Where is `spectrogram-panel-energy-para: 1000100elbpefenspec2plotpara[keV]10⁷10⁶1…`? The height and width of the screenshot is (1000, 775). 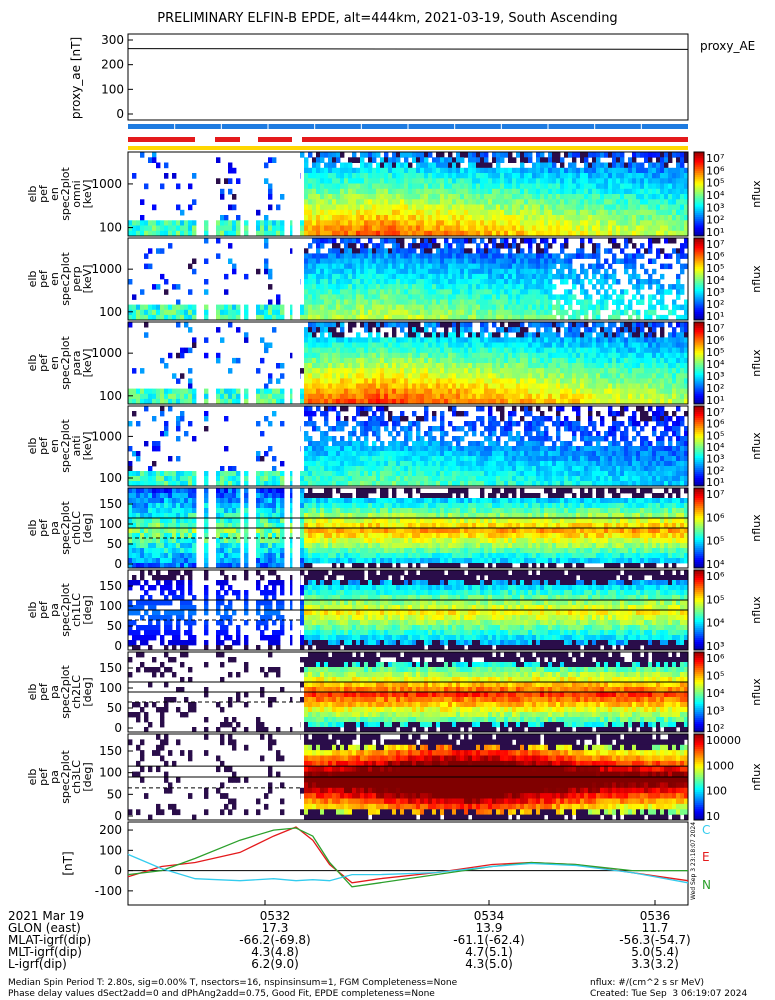
spectrogram-panel-energy-para: 1000100elbpefenspec2plotpara[keV]10⁷10⁶1… is located at coordinates (394, 364).